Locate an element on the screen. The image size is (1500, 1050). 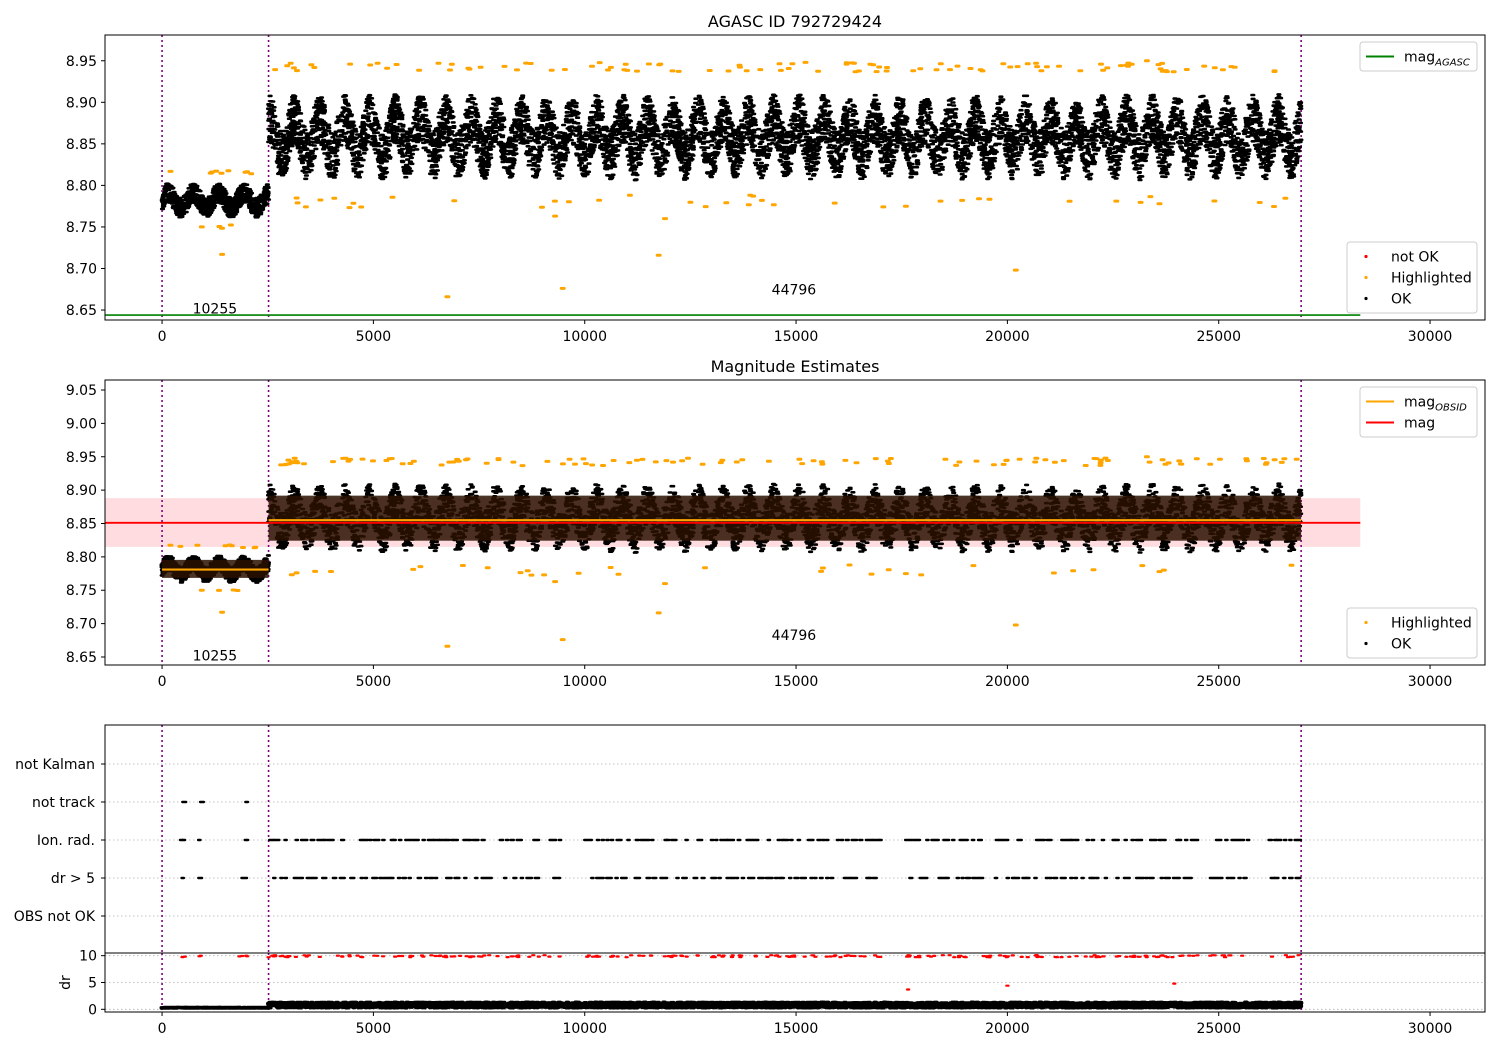
legend: not OK Highlighted OK is located at coordinates (1412, 277).